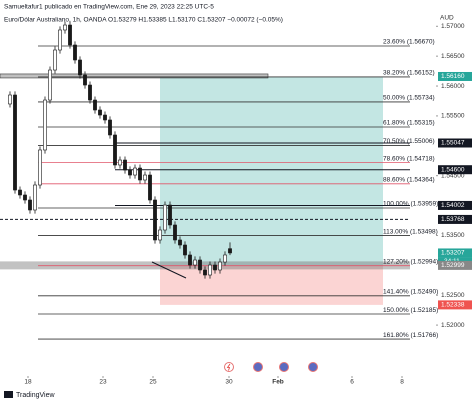 The width and height of the screenshot is (474, 404). Describe the element at coordinates (8, 394) in the screenshot. I see `logo` at that location.